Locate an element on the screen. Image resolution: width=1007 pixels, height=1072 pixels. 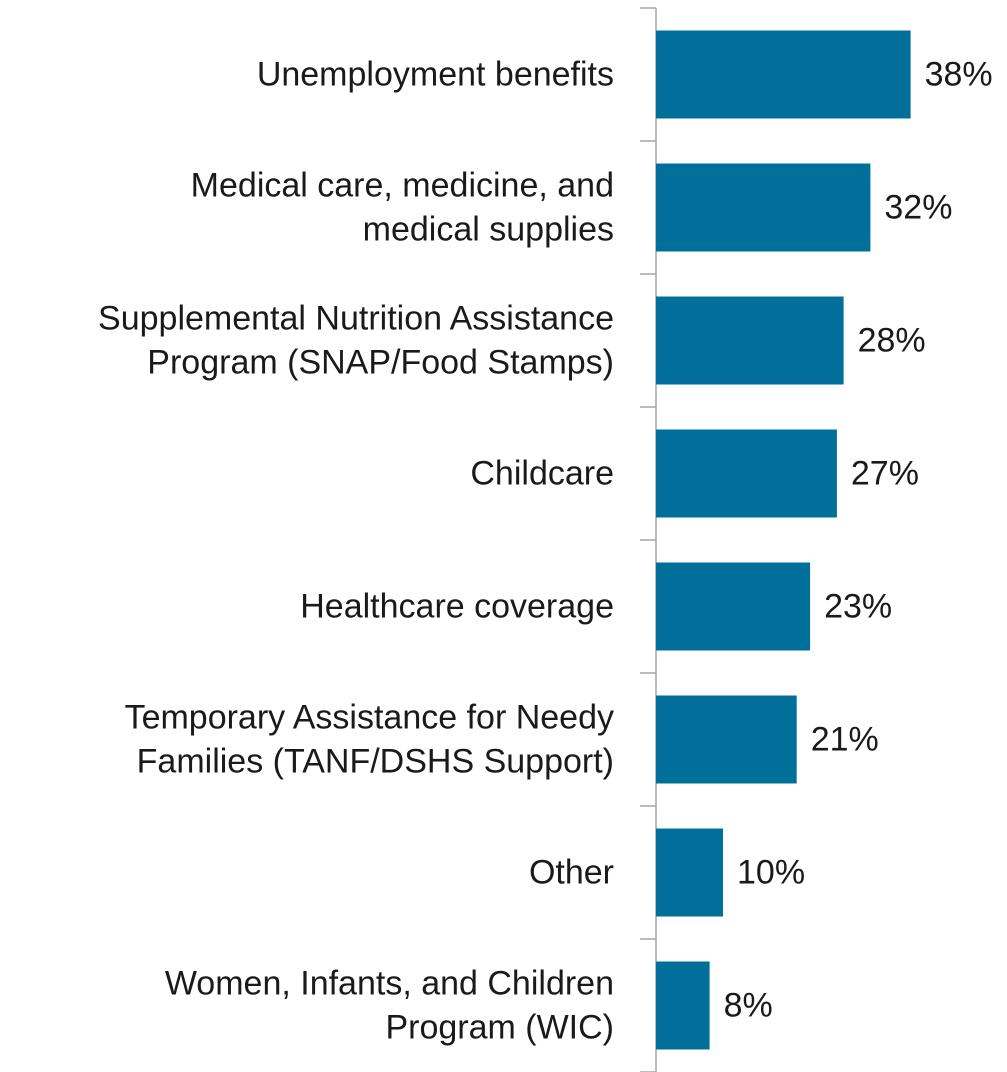
category-label: Unemployment benefits is located at coordinates (435, 74).